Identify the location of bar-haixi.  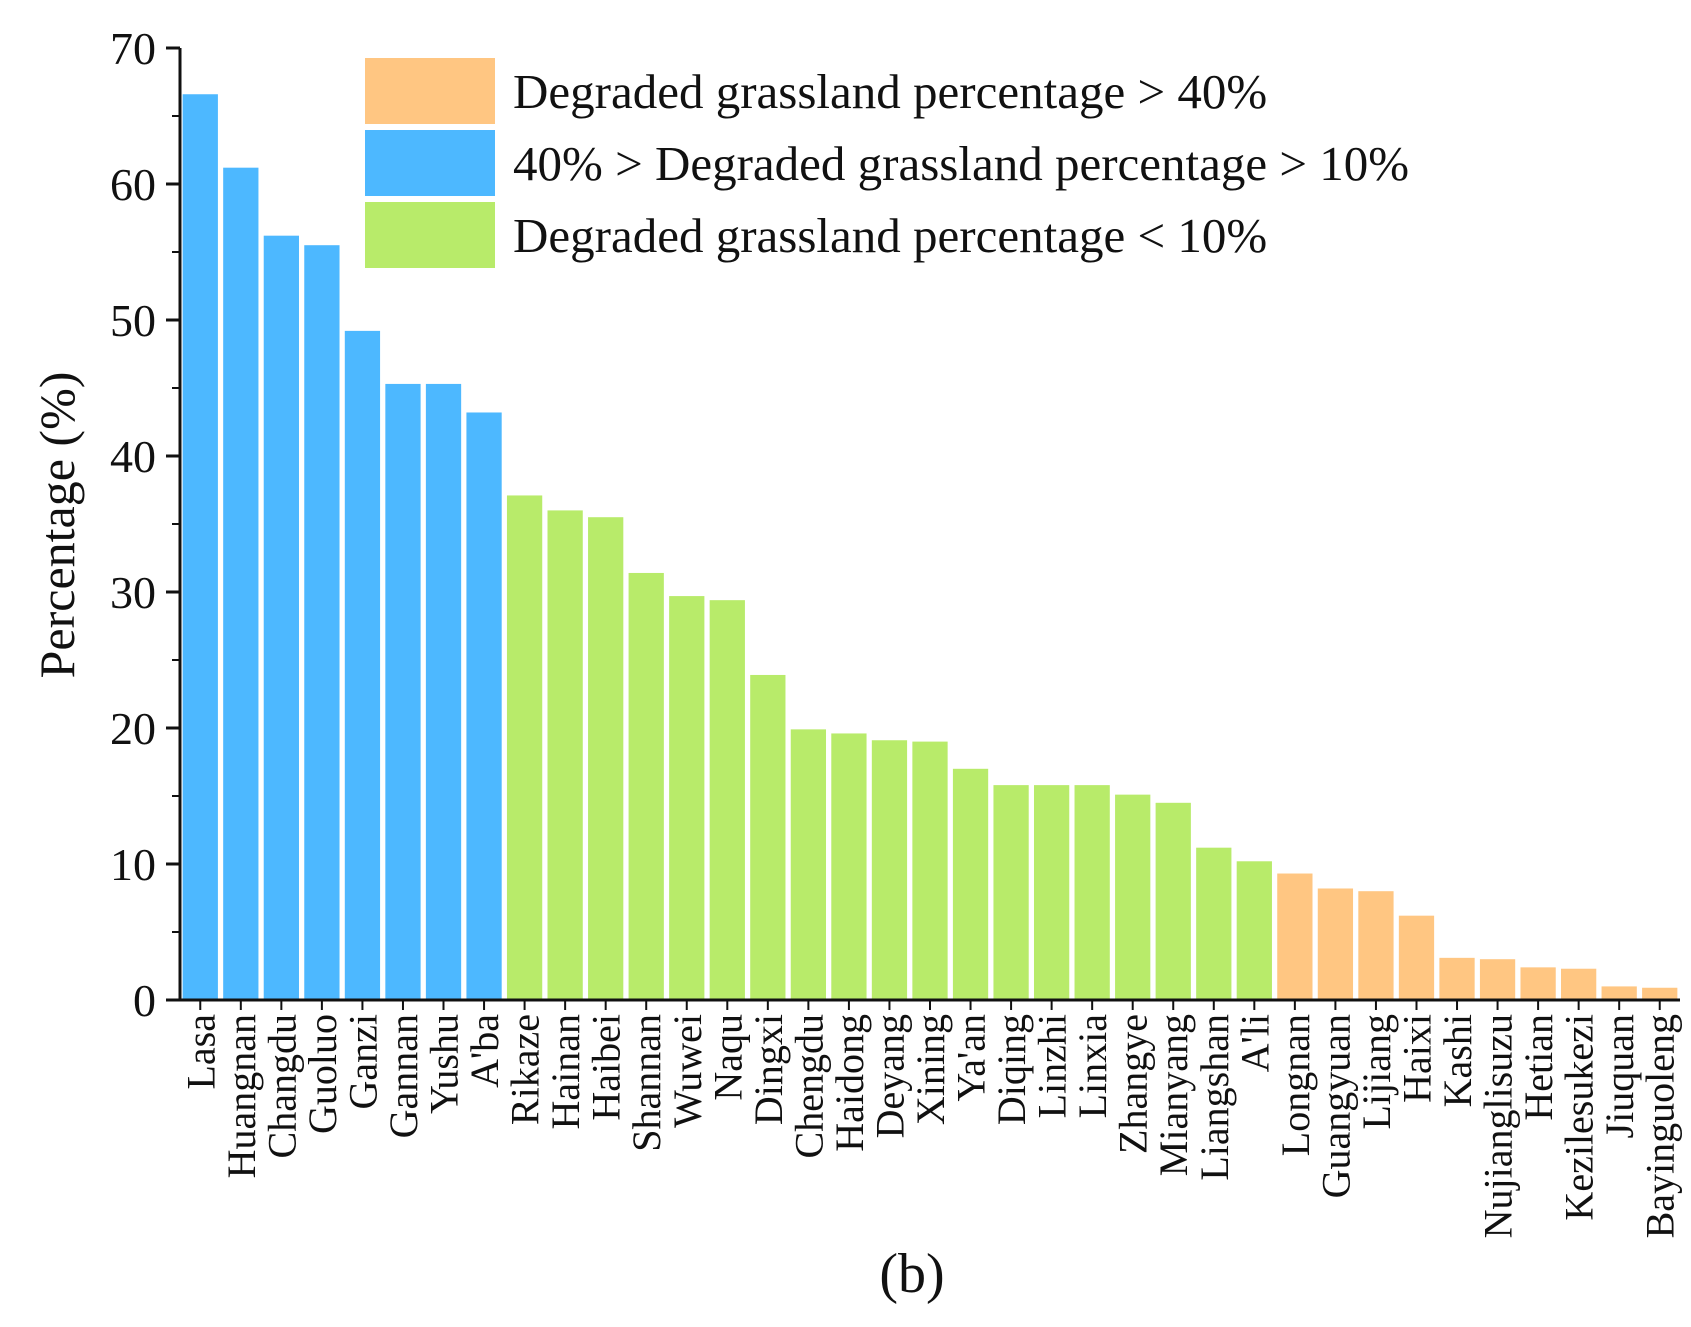
(1416, 957).